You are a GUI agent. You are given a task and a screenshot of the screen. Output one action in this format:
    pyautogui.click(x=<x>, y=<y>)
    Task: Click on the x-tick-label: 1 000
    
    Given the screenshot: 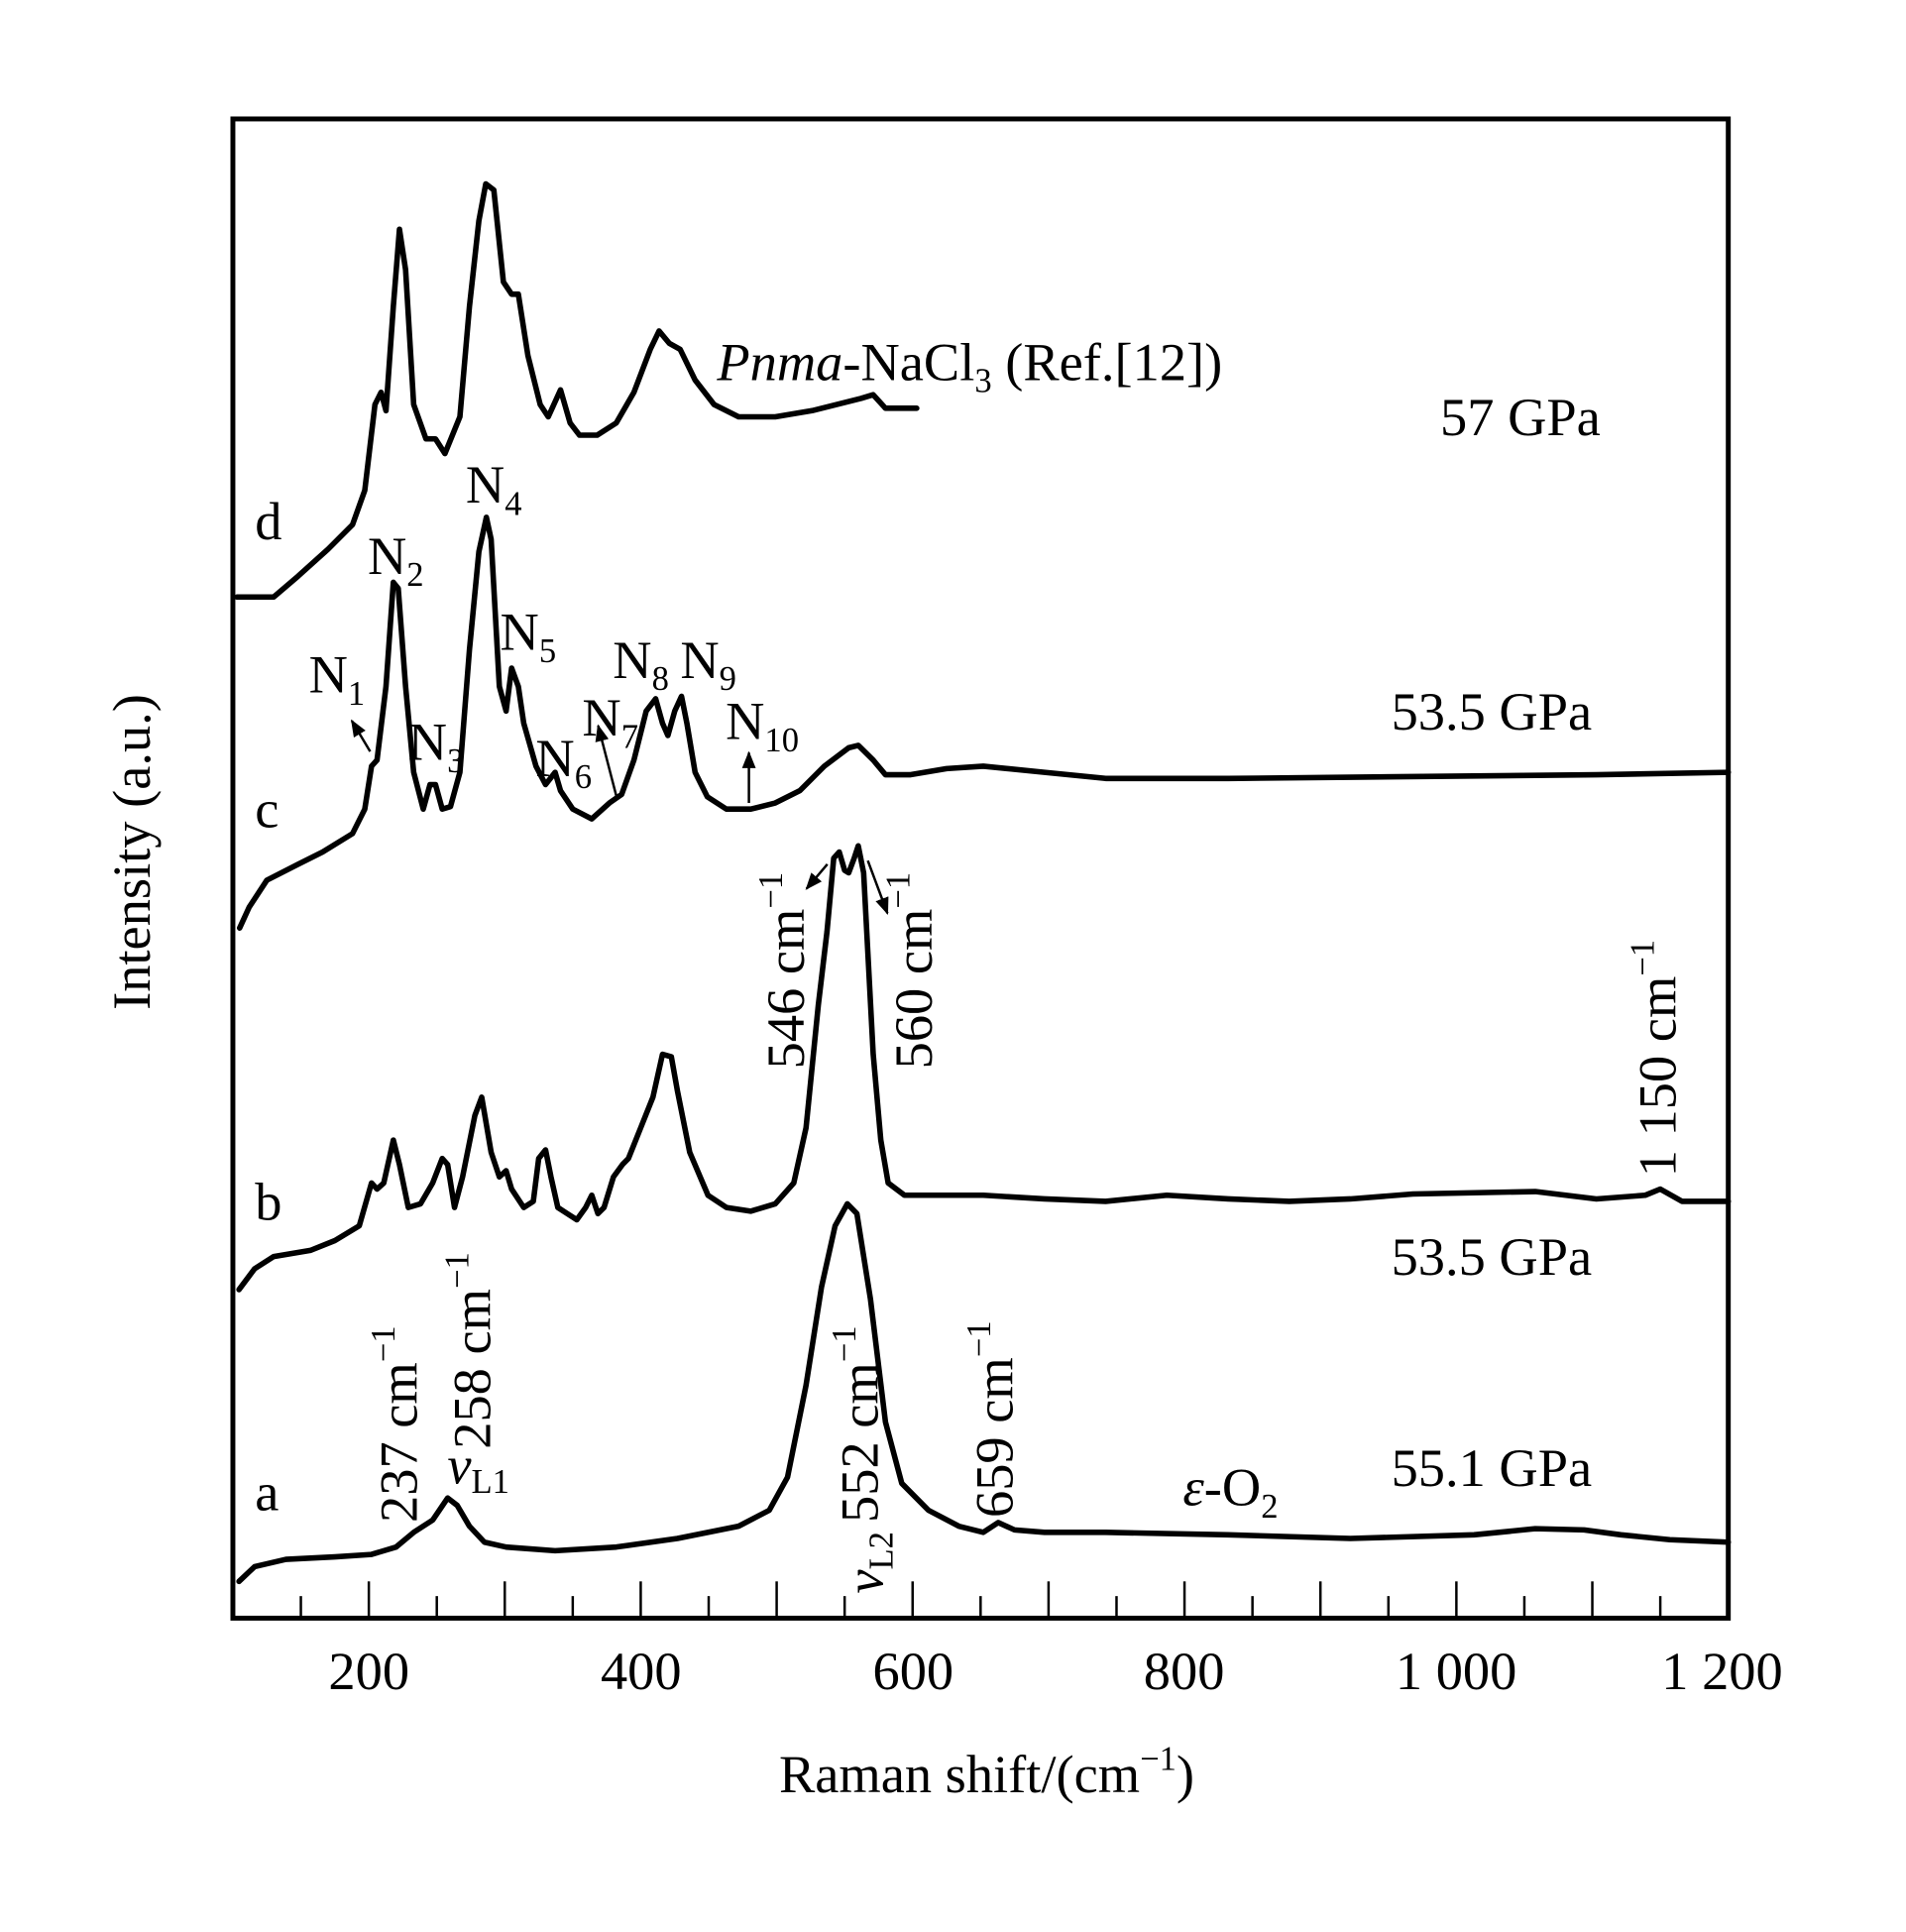 What is the action you would take?
    pyautogui.click(x=1456, y=1671)
    